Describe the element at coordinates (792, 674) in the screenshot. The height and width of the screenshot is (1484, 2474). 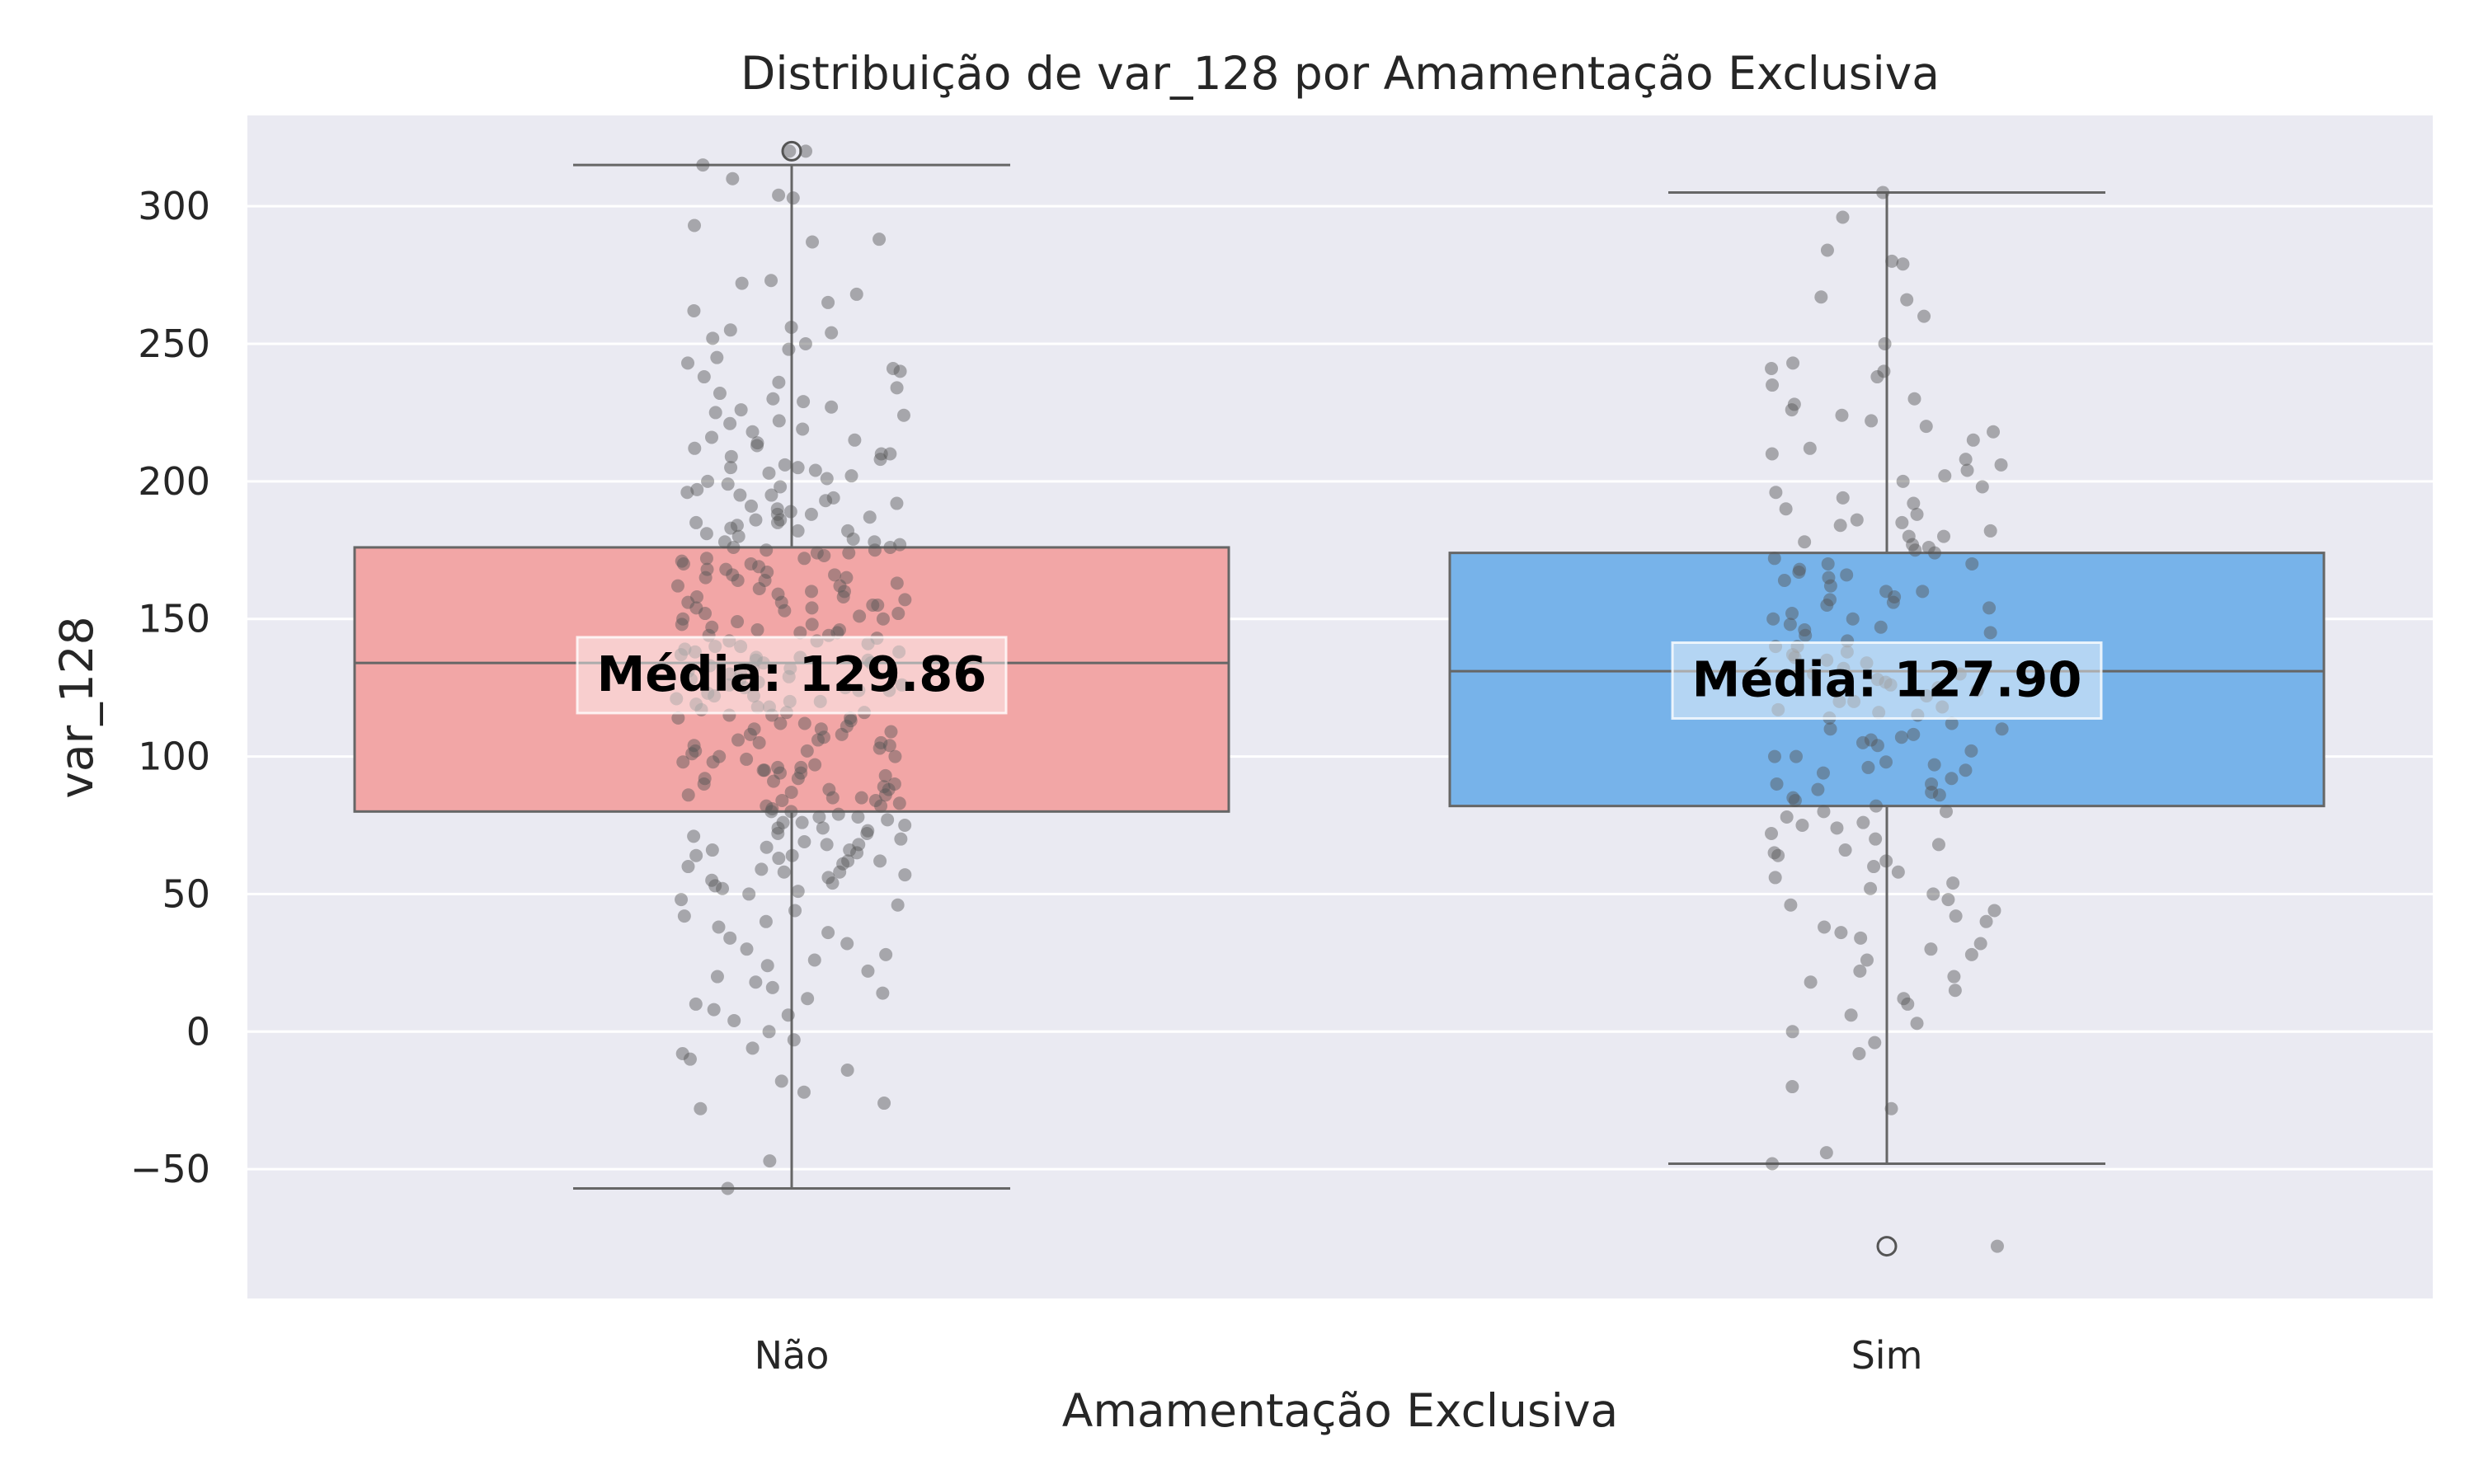
I see `mean-label: Média: 129.86` at that location.